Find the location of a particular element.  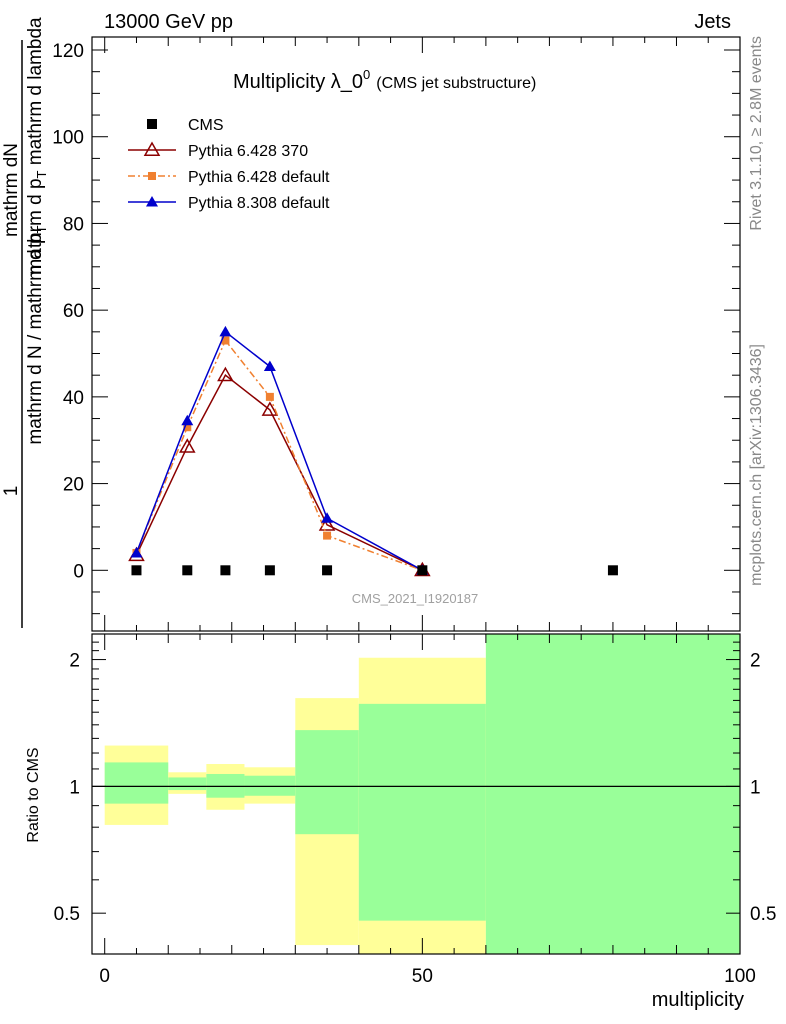

main-ytick-label: 40 is located at coordinates (73, 398).